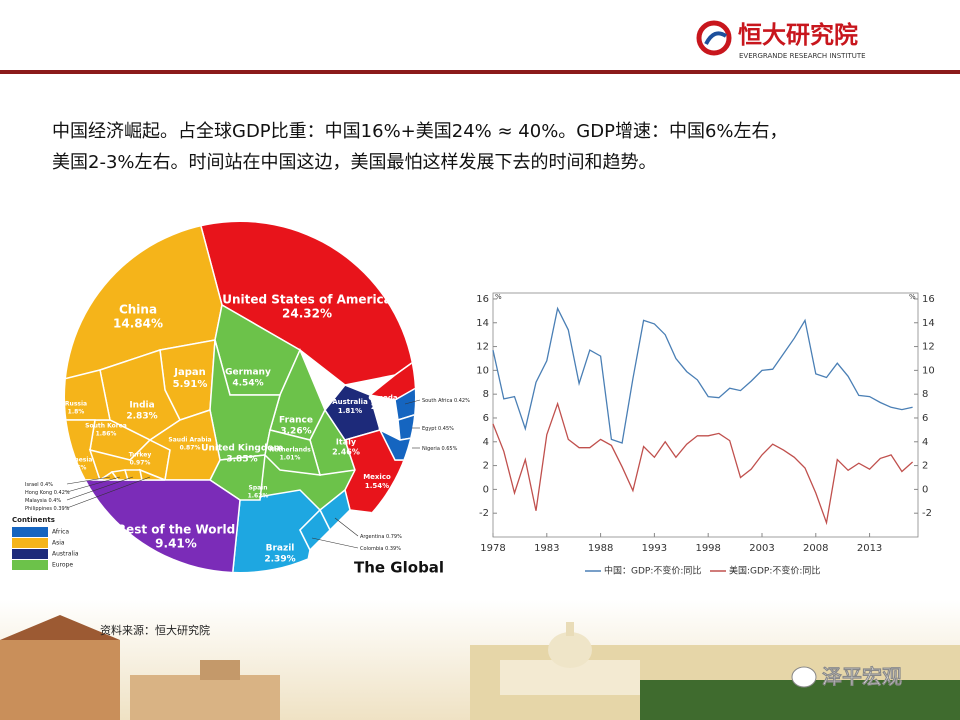 This screenshot has width=960, height=720. Describe the element at coordinates (925, 418) in the screenshot. I see `y2-tick-label: 6` at that location.